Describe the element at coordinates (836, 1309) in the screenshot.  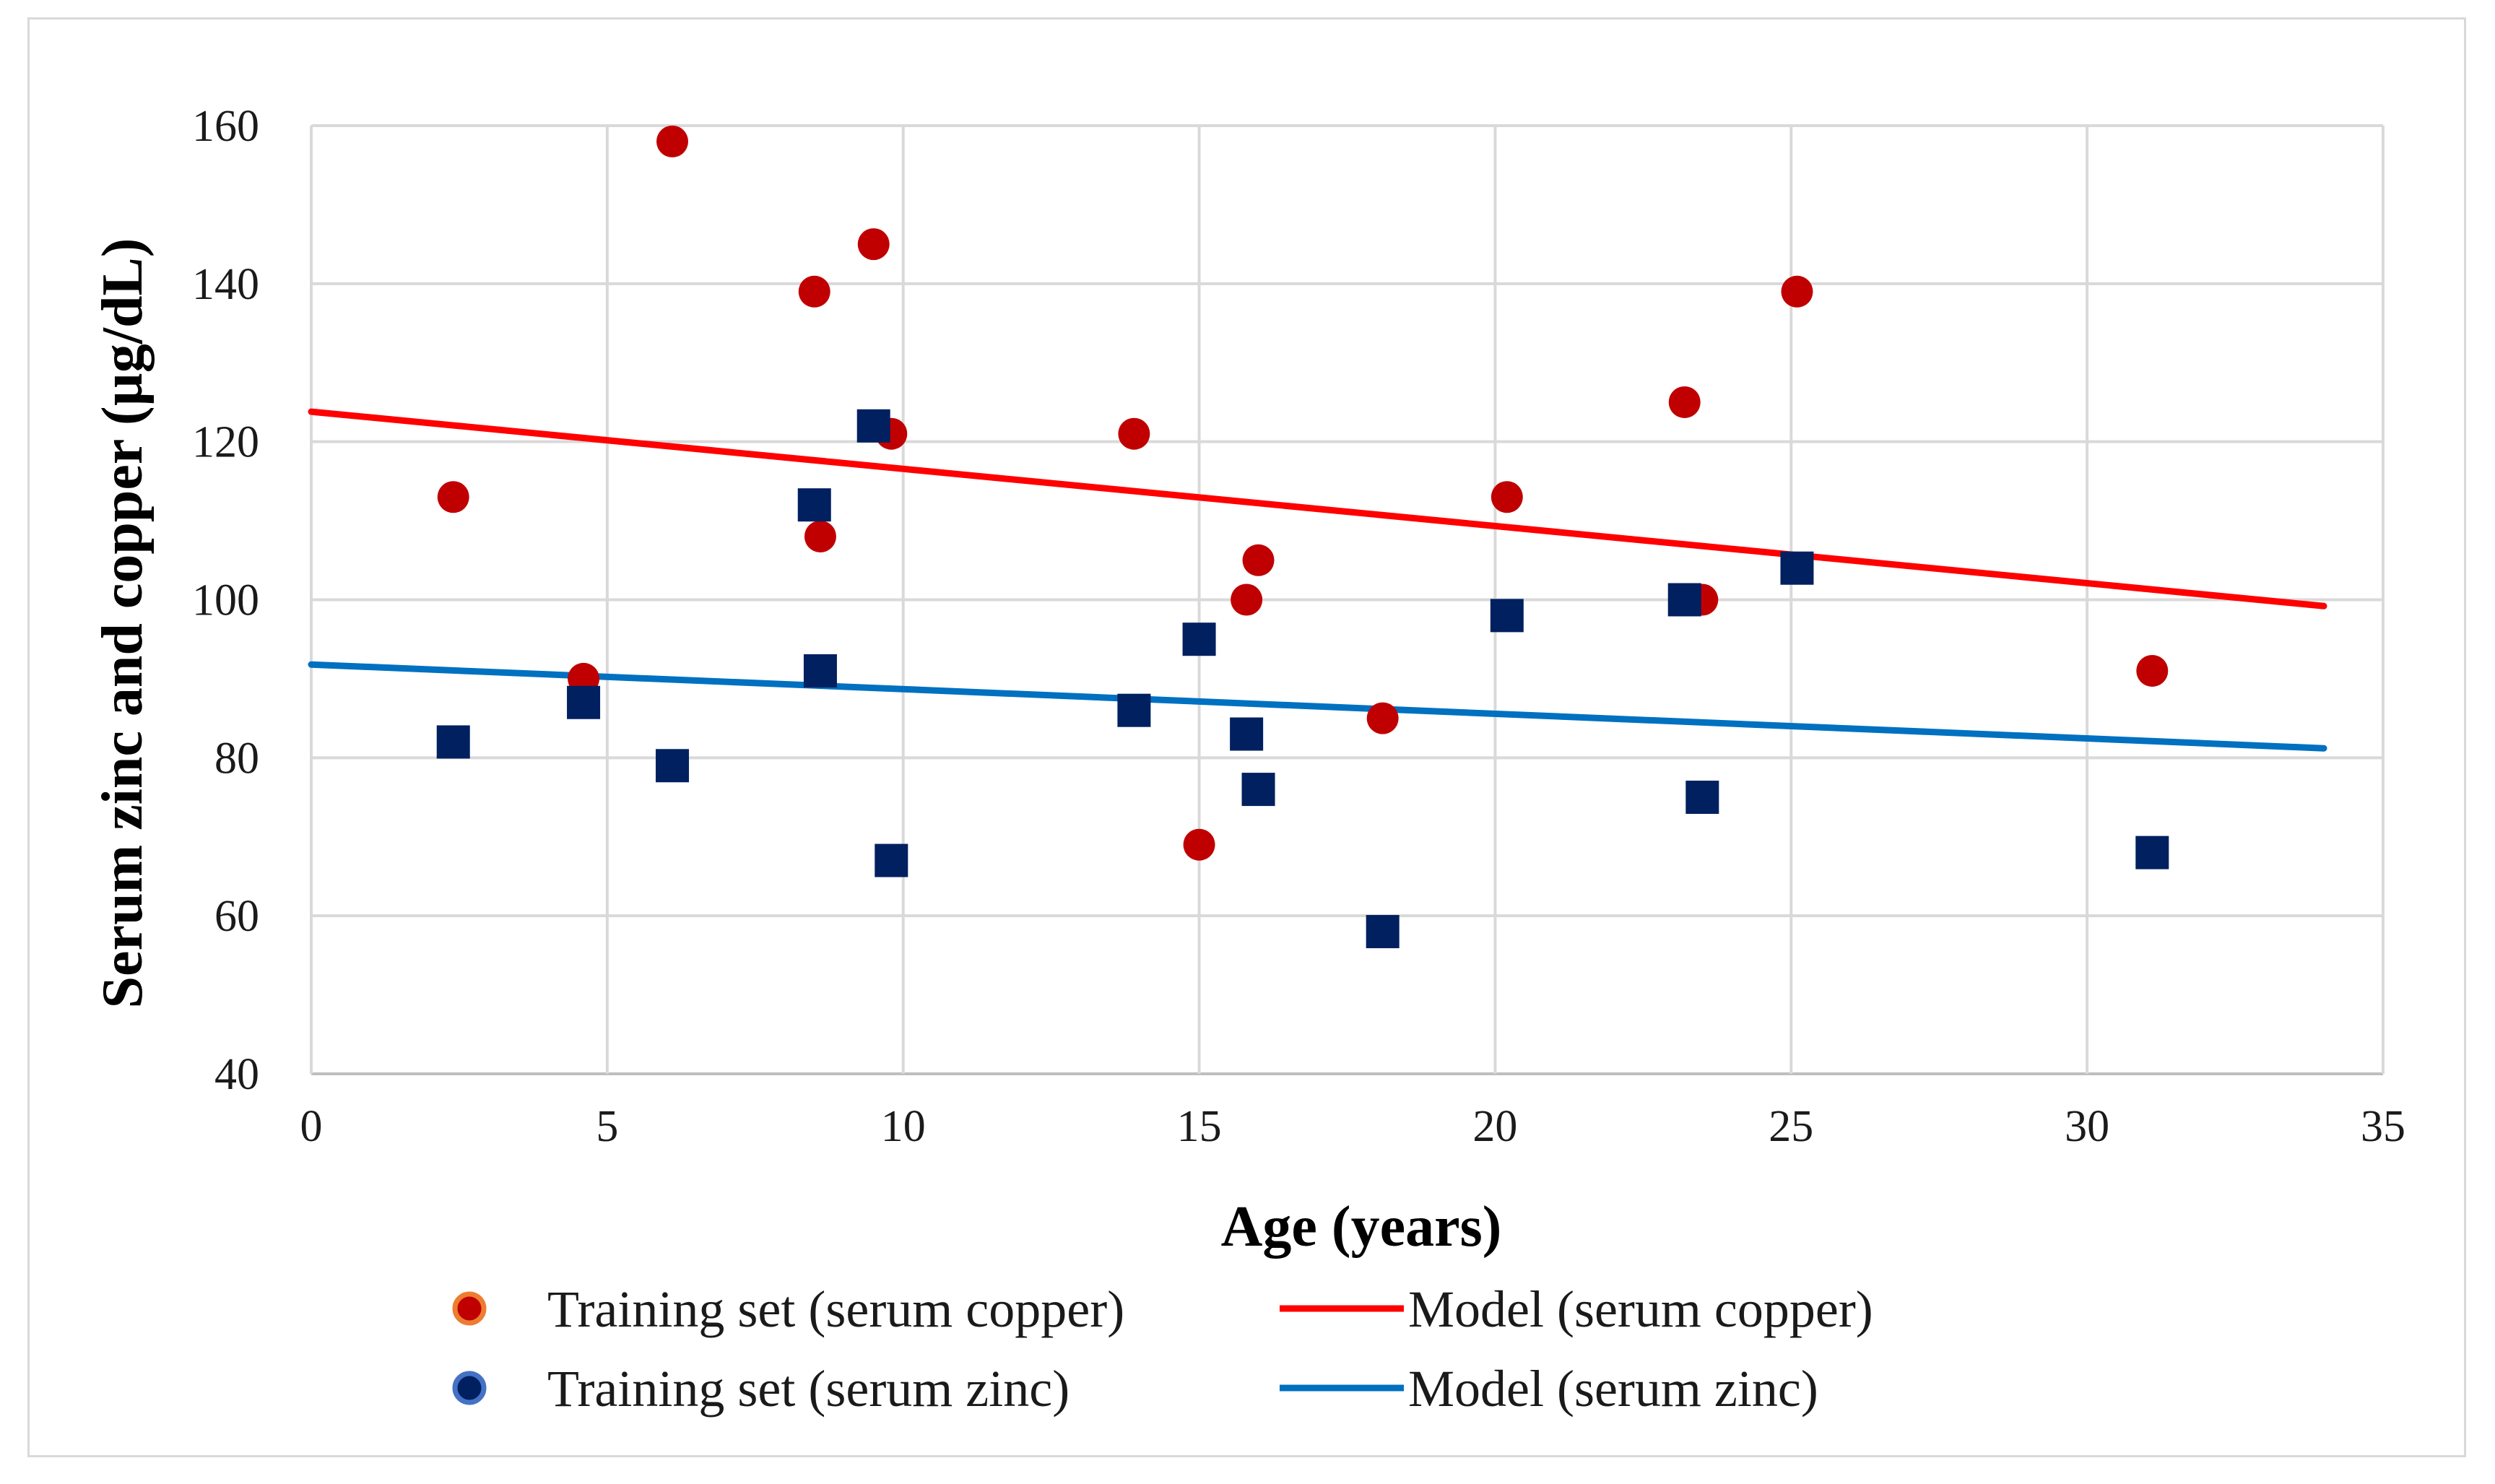
I see `legend-label-copper-points: Training set (serum copper)` at that location.